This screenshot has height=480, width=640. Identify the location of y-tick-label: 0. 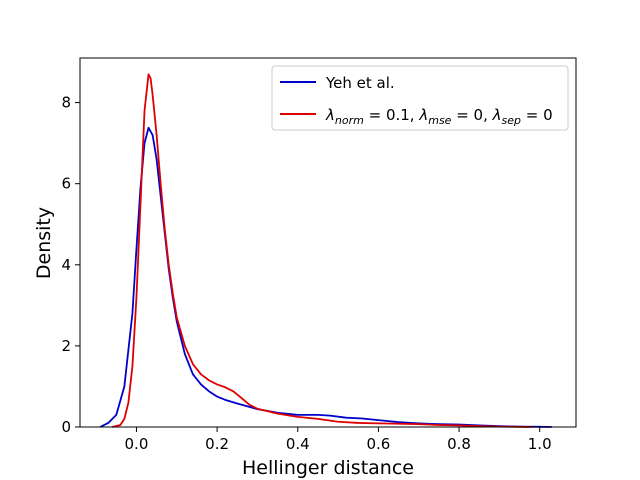
(66, 427).